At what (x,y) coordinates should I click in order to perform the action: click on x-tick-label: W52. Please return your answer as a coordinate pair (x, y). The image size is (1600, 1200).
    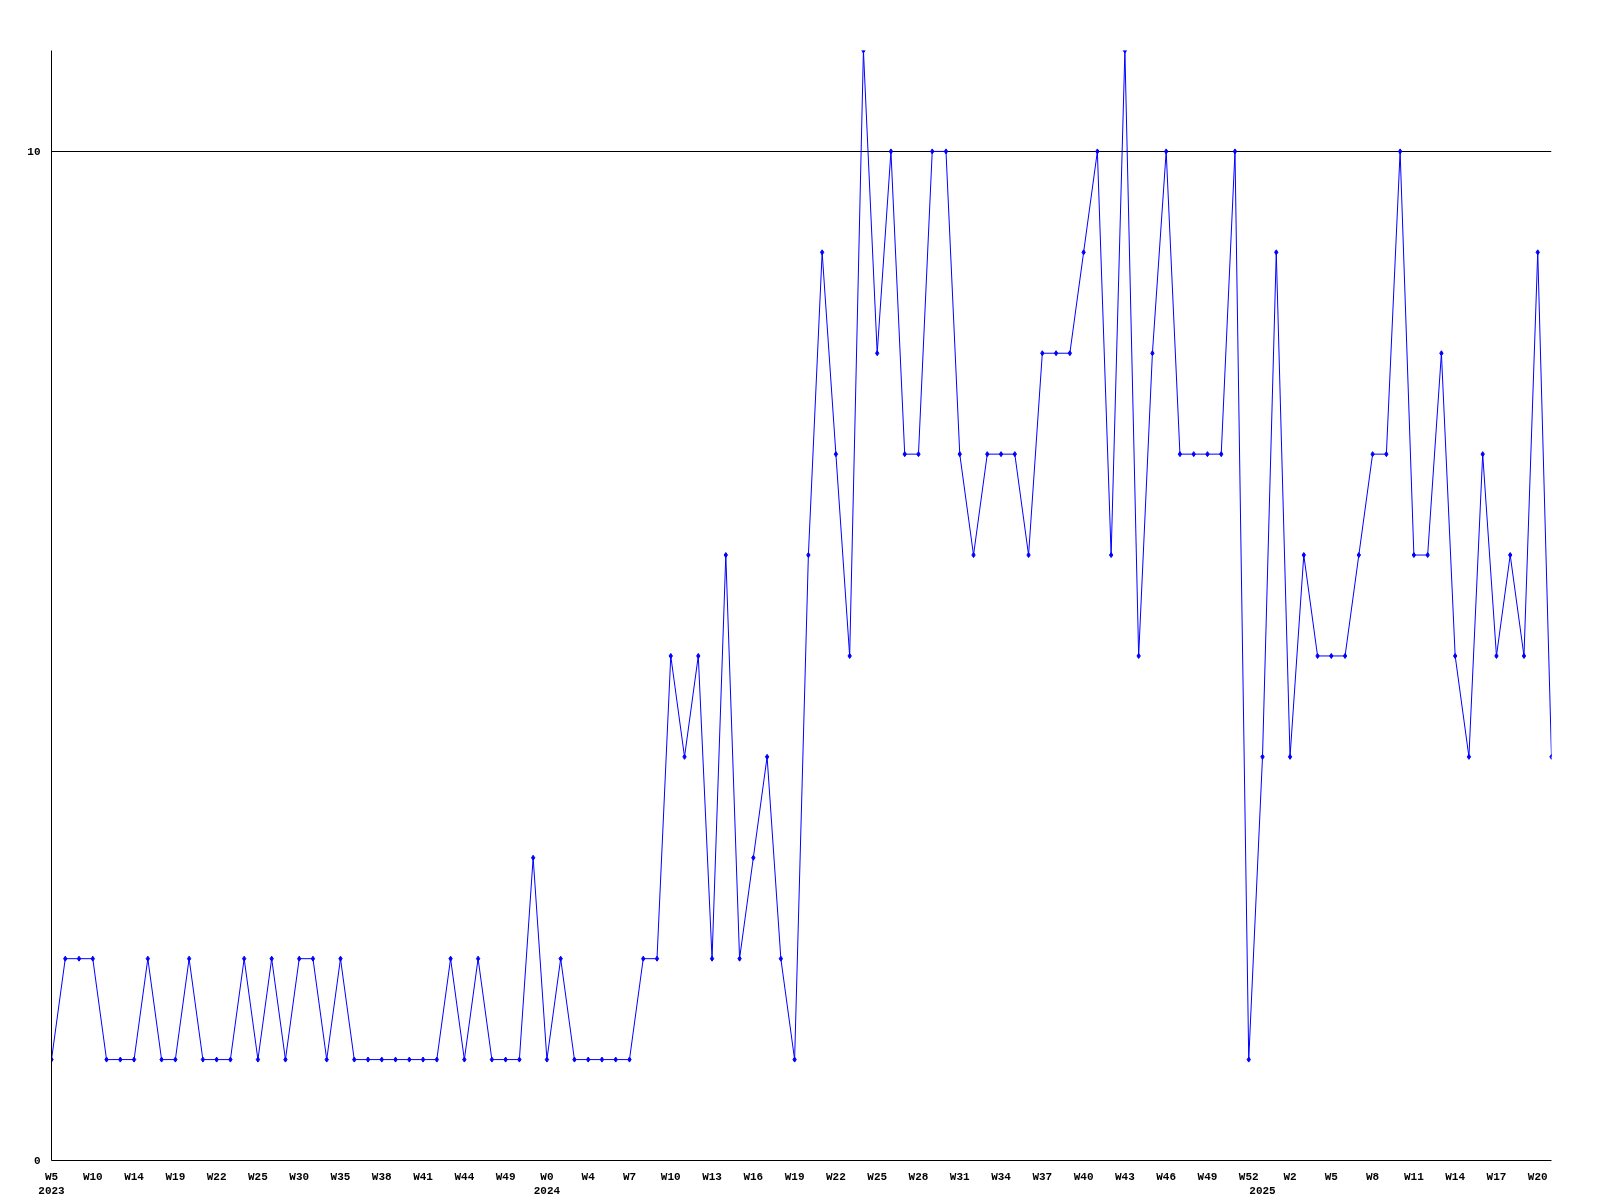
    Looking at the image, I should click on (1248, 1176).